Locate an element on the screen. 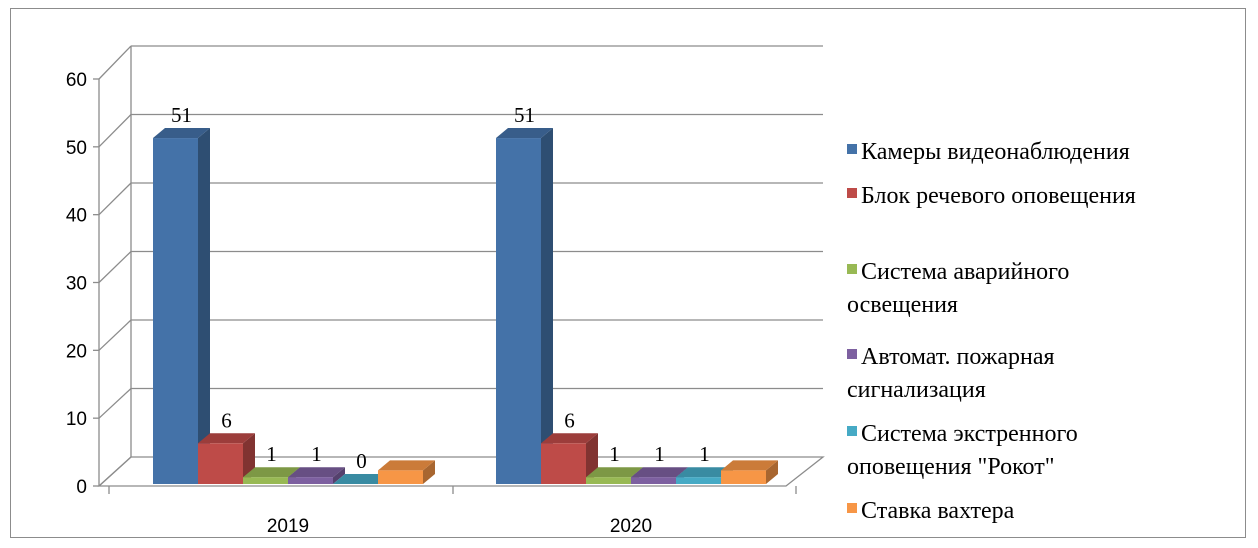  y-tick-label: 0 is located at coordinates (81, 487).